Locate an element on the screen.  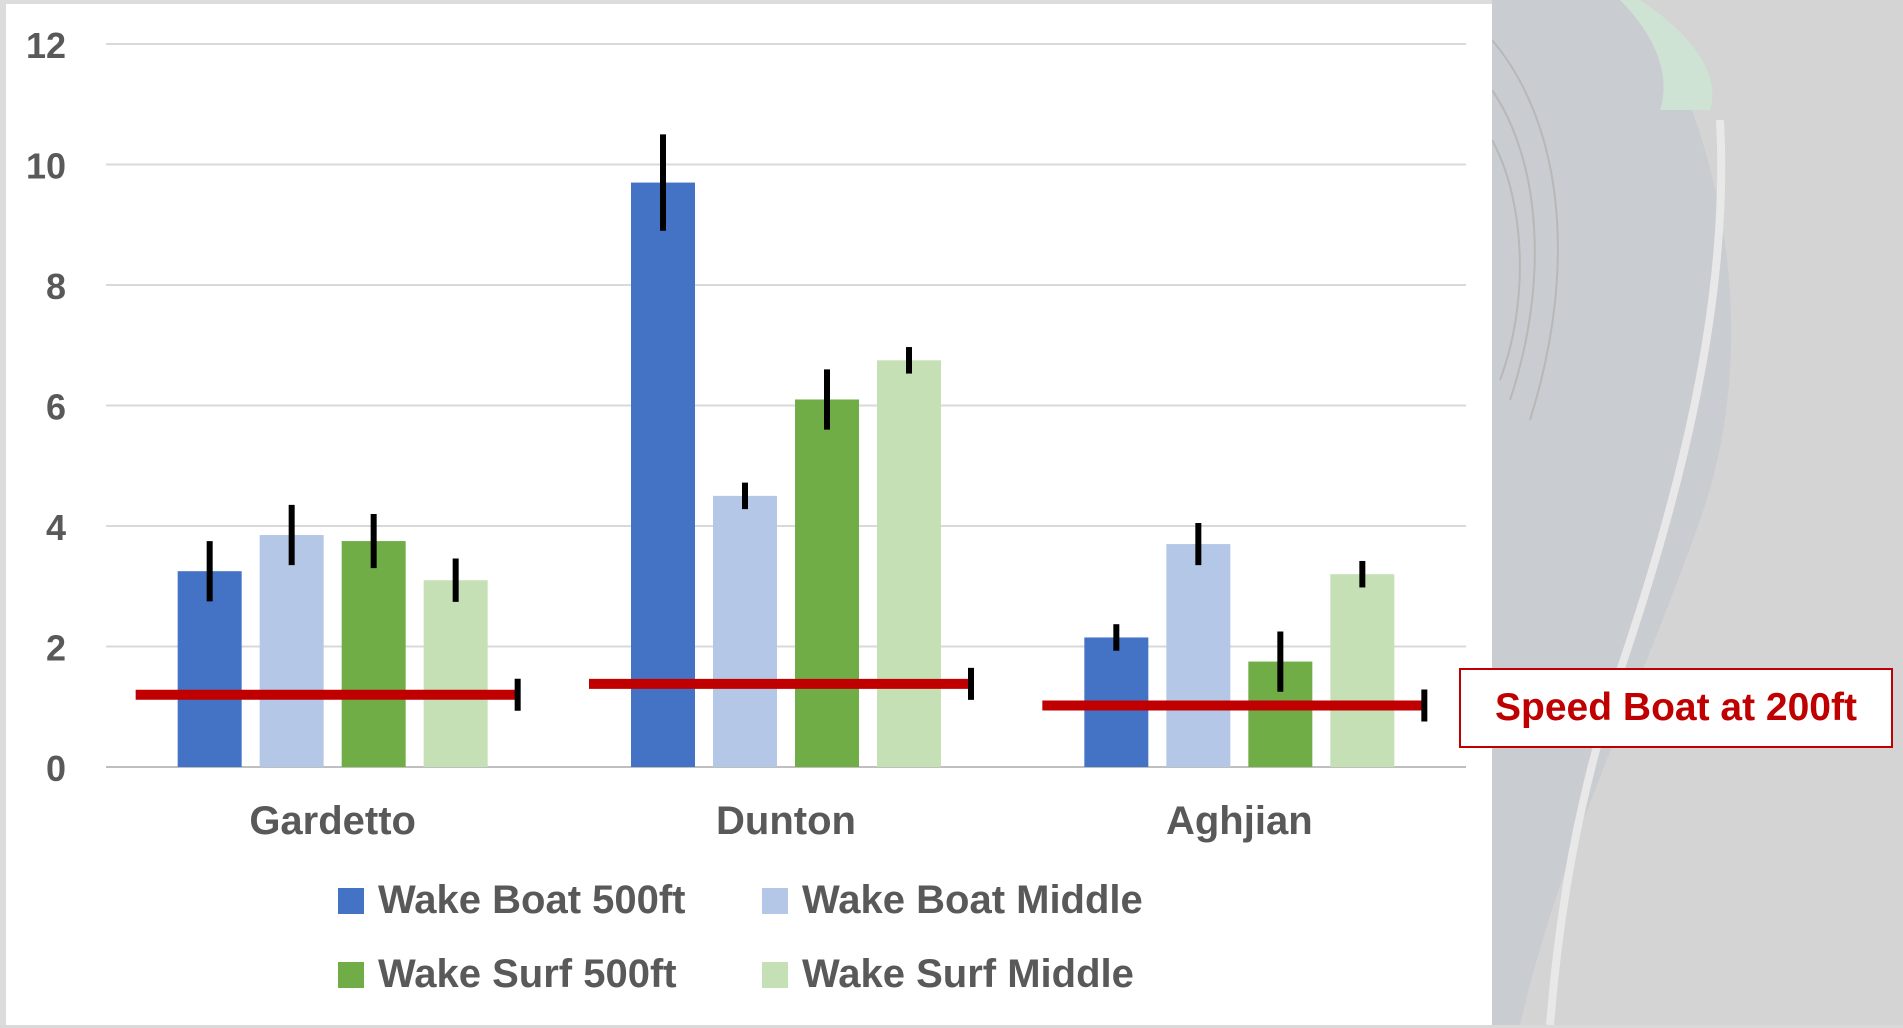
x-tick-label-aghjian: Aghjian is located at coordinates (1239, 821).